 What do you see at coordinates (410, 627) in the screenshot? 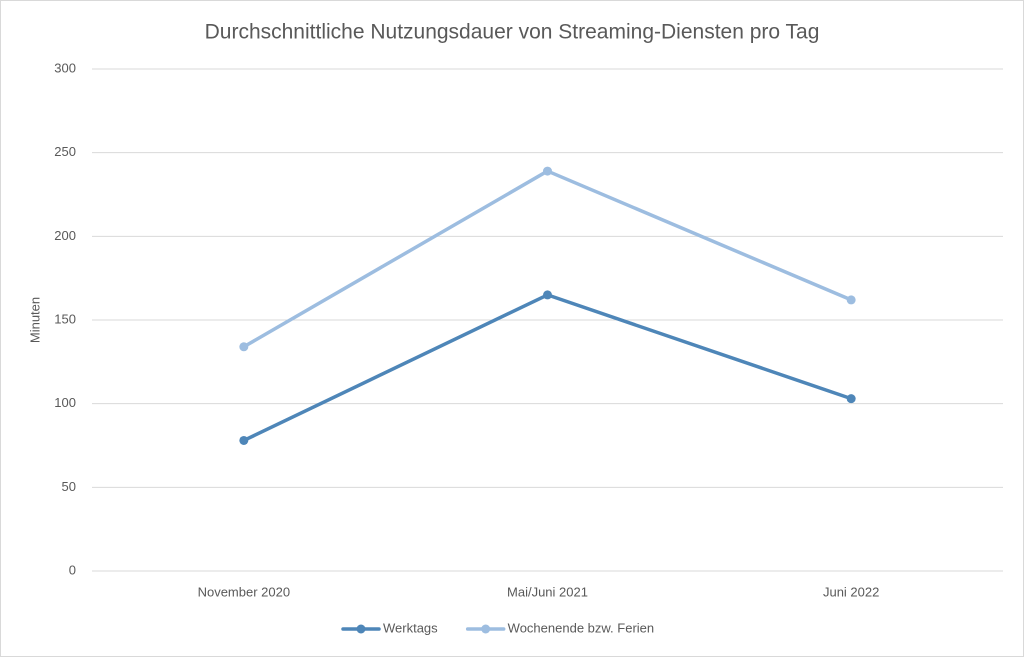
I see `legend-label: Werktags` at bounding box center [410, 627].